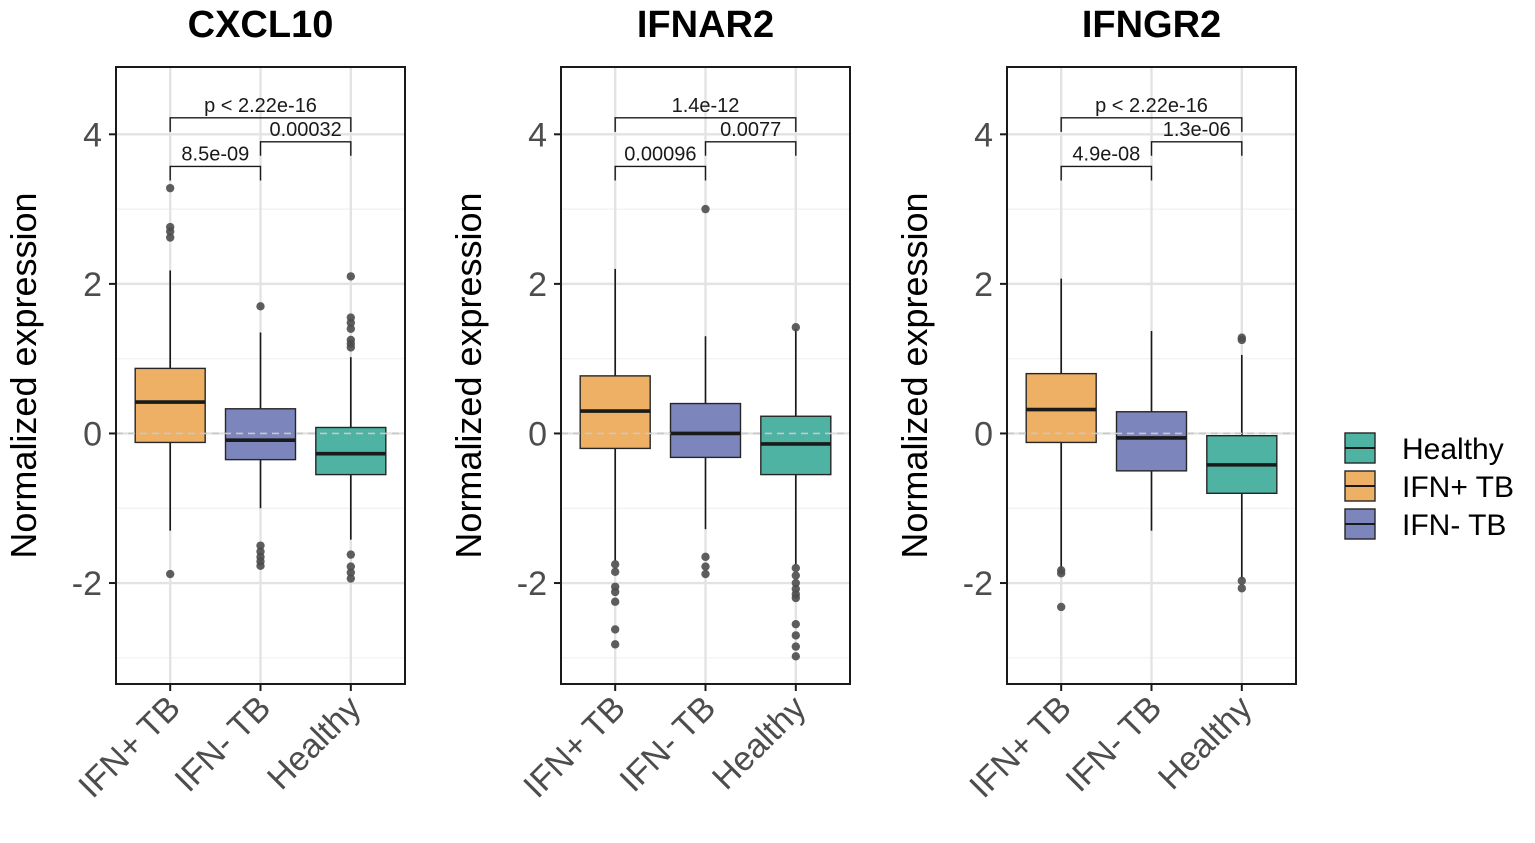  What do you see at coordinates (1454, 525) in the screenshot?
I see `legend-label: IFN- TB` at bounding box center [1454, 525].